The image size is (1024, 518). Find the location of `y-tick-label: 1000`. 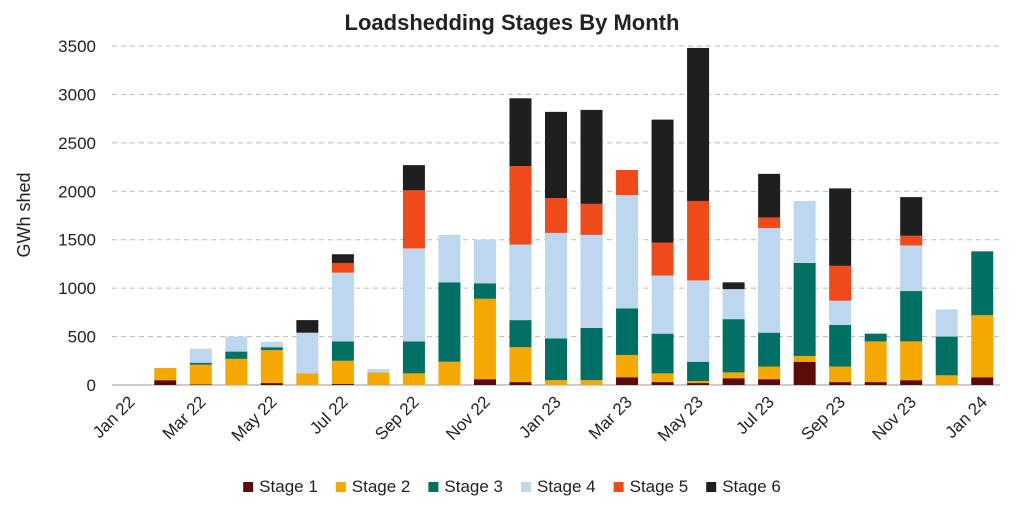

y-tick-label: 1000 is located at coordinates (77, 288).